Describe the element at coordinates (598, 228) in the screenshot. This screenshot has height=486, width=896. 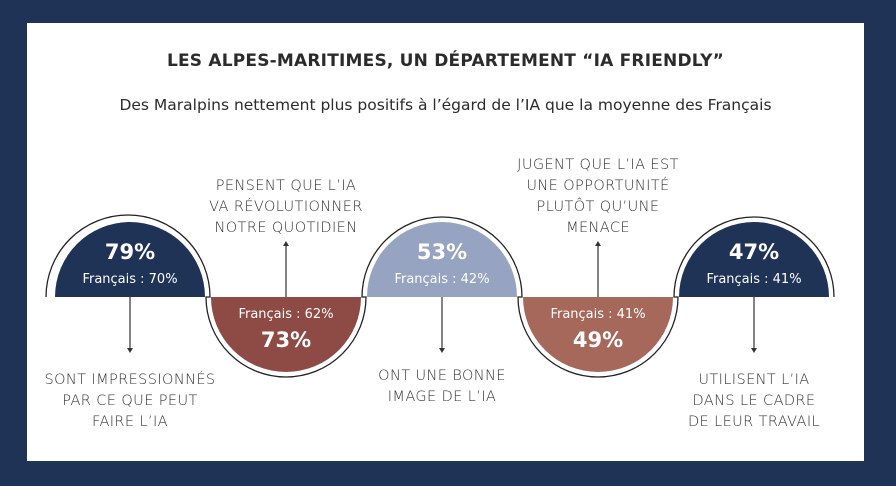
I see `stat-label-line: MENACE` at that location.